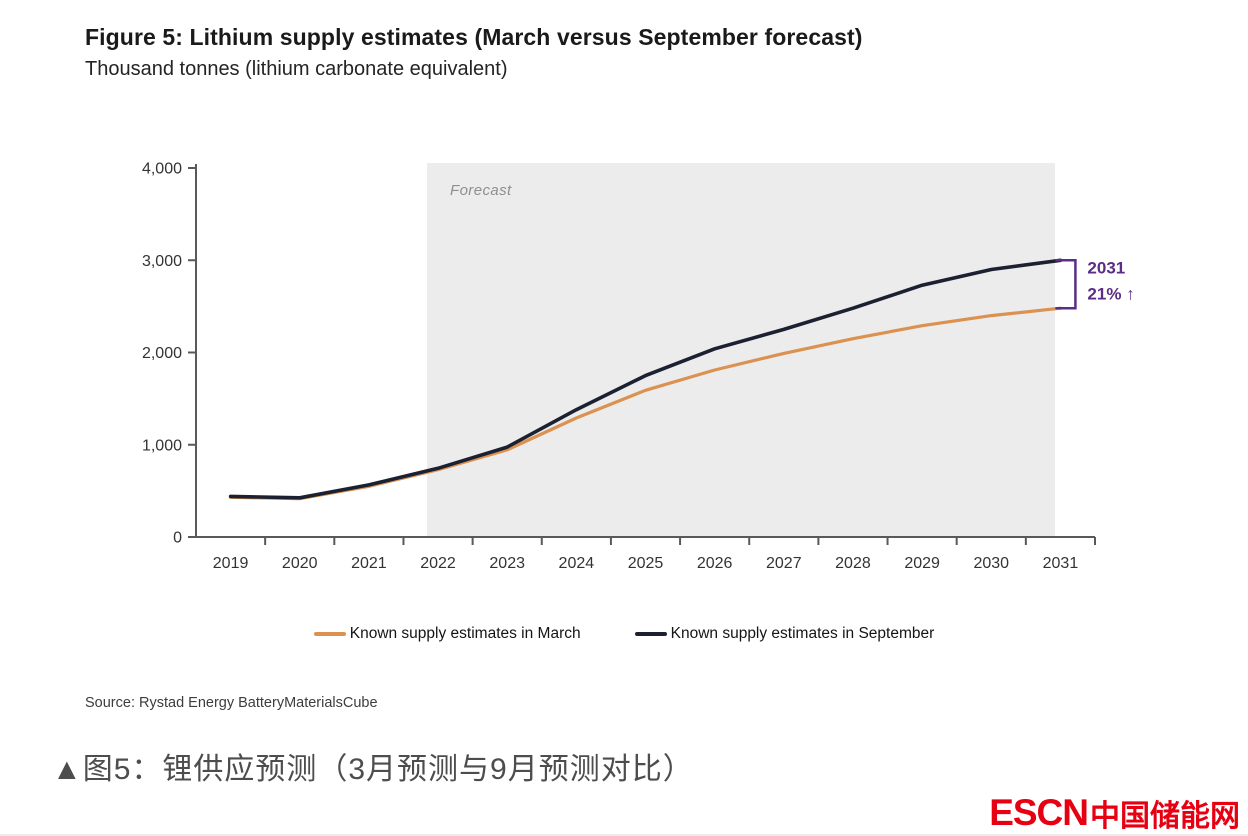 The height and width of the screenshot is (836, 1248). I want to click on y-axis: 0 1,000 2,000 3,000 4,000, so click(169, 354).